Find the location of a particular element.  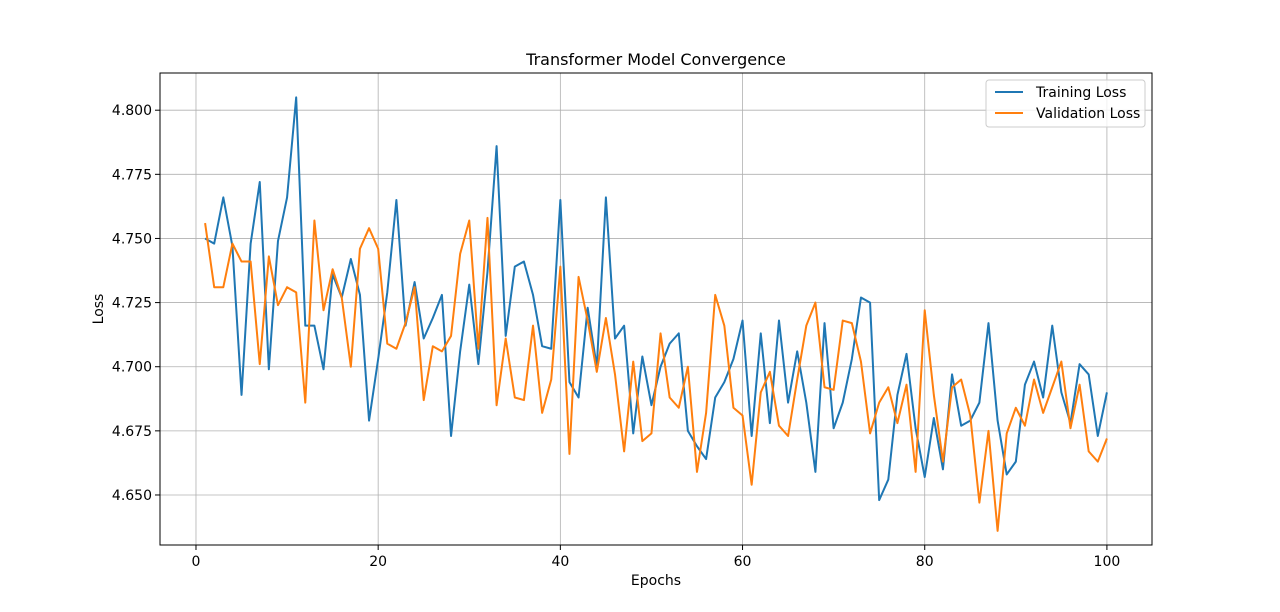

y-tick-label: 4.650 is located at coordinates (132, 496).